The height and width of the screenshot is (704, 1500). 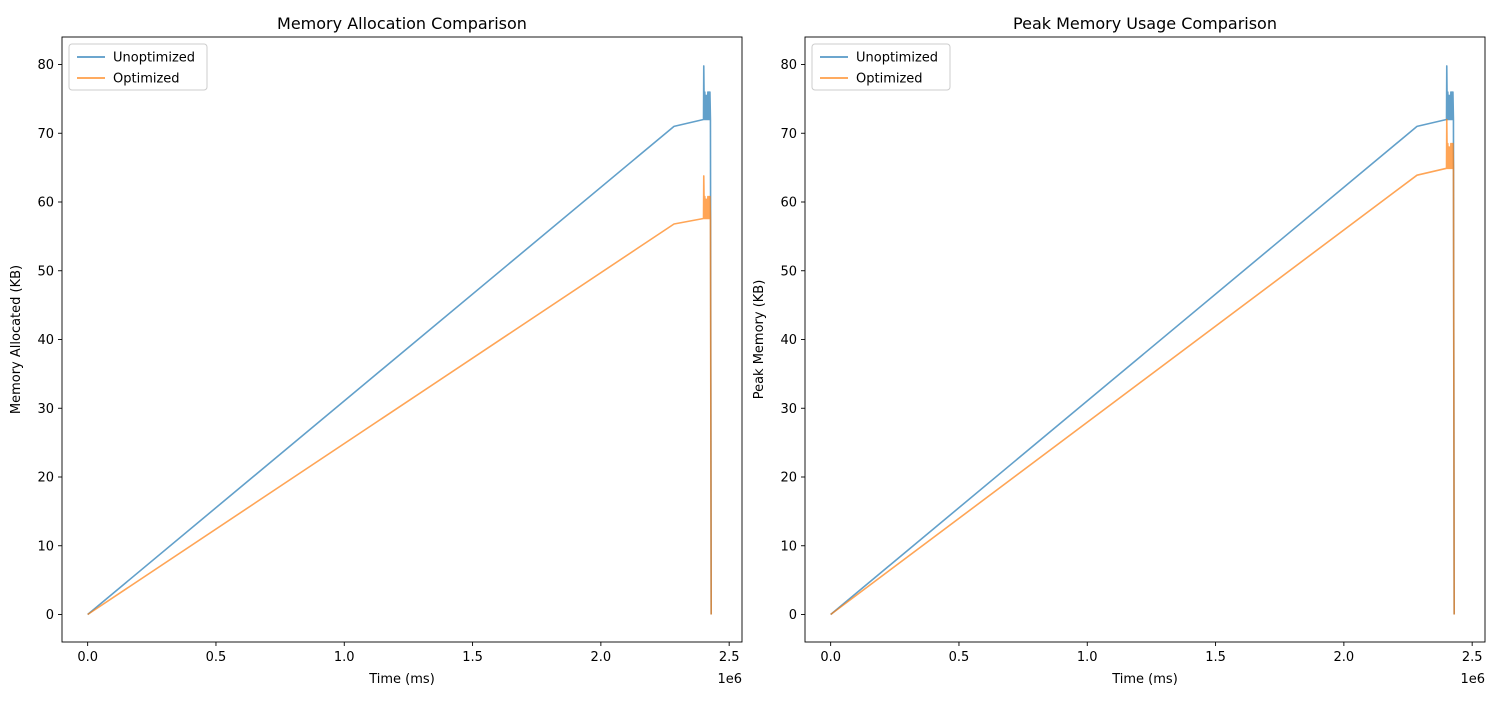 I want to click on chart0-ytick-label: 60, so click(x=45, y=203).